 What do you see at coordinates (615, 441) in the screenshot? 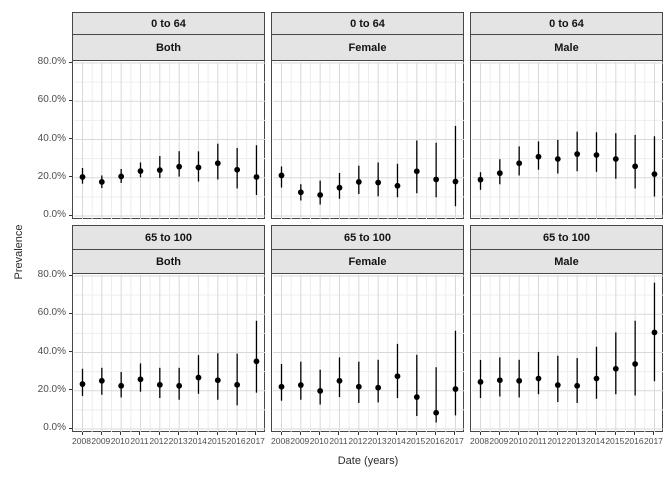
I see `x-tick-label: 2015` at bounding box center [615, 441].